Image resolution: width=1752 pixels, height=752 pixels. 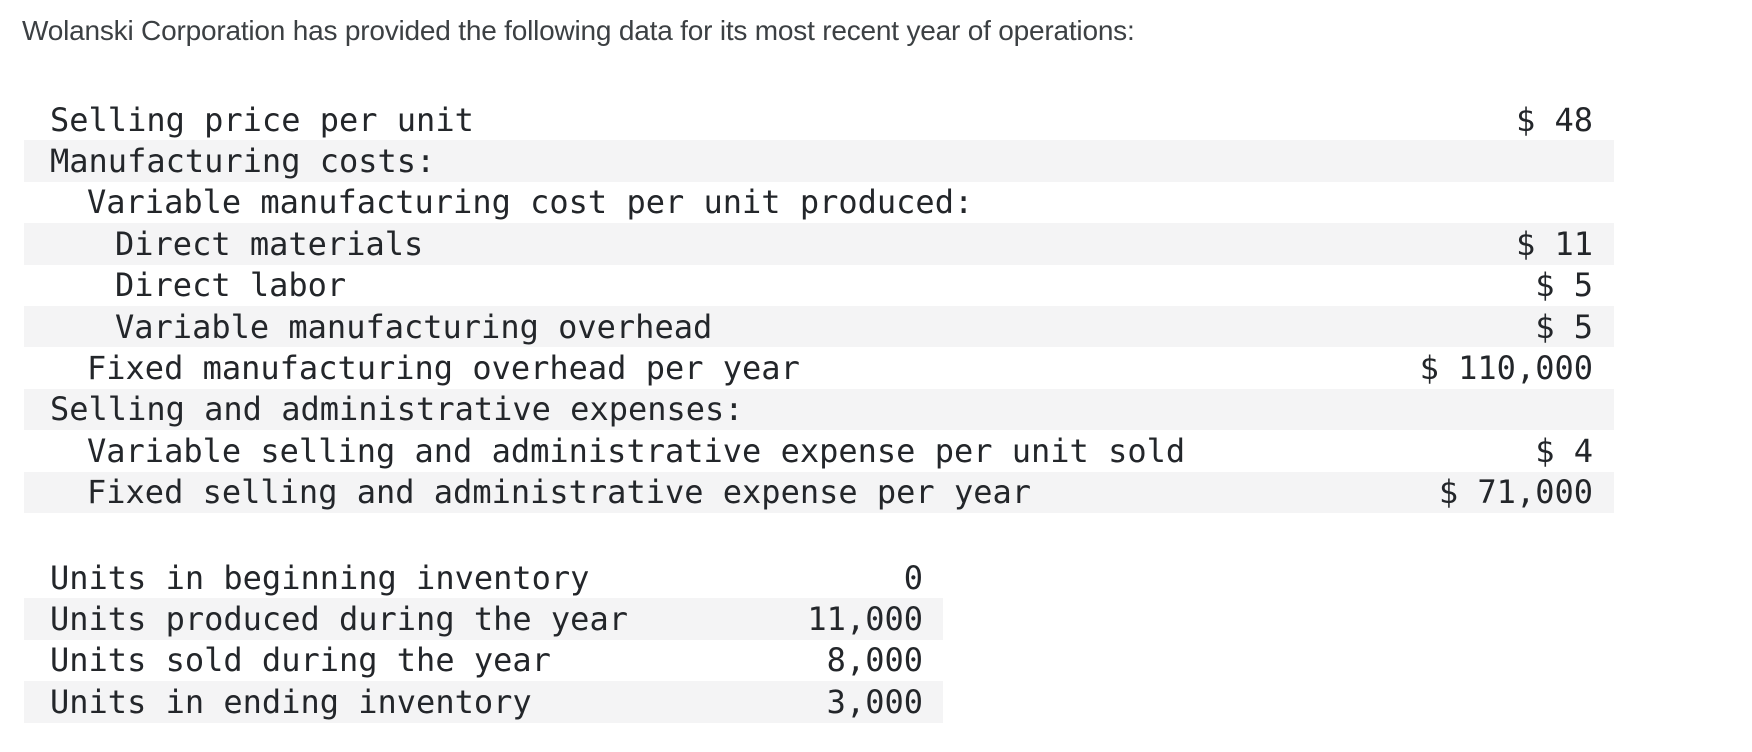 I want to click on table-row: Units in ending inventory 3,000, so click(x=483, y=702).